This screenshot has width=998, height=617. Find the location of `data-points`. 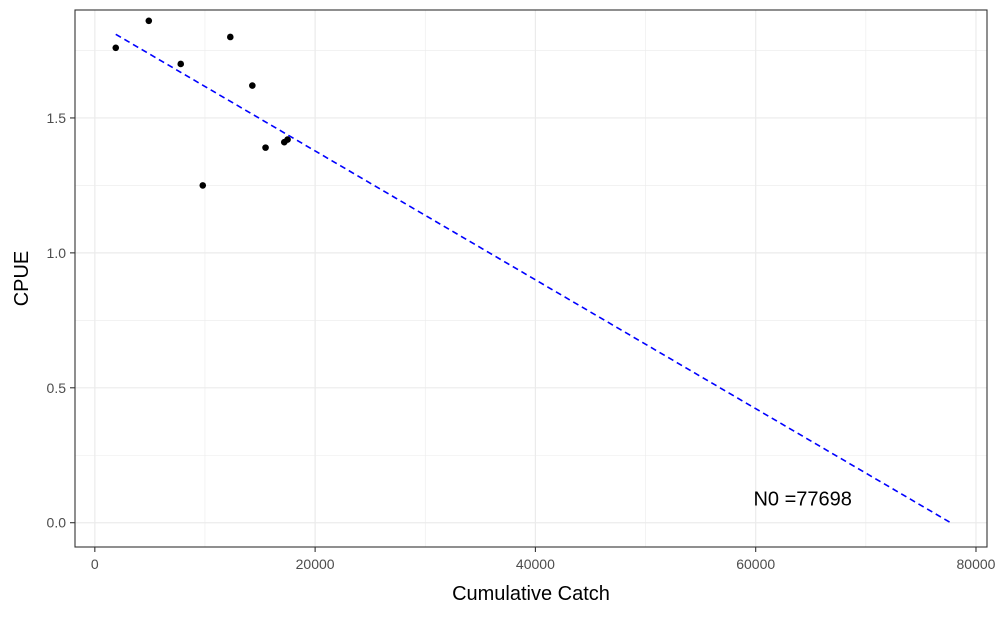

data-points is located at coordinates (201, 103).